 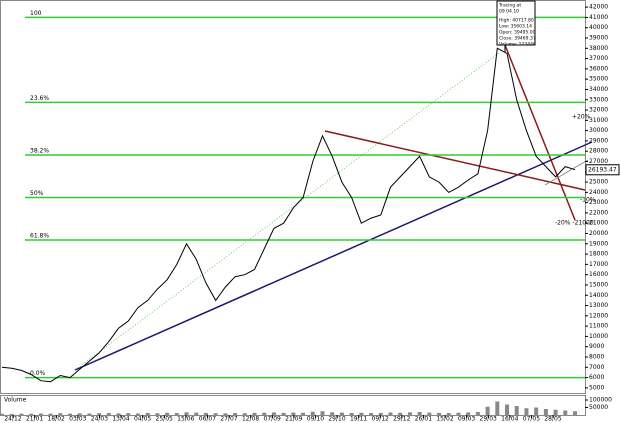 What do you see at coordinates (488, 419) in the screenshot?
I see `x-tick-label: 29/03` at bounding box center [488, 419].